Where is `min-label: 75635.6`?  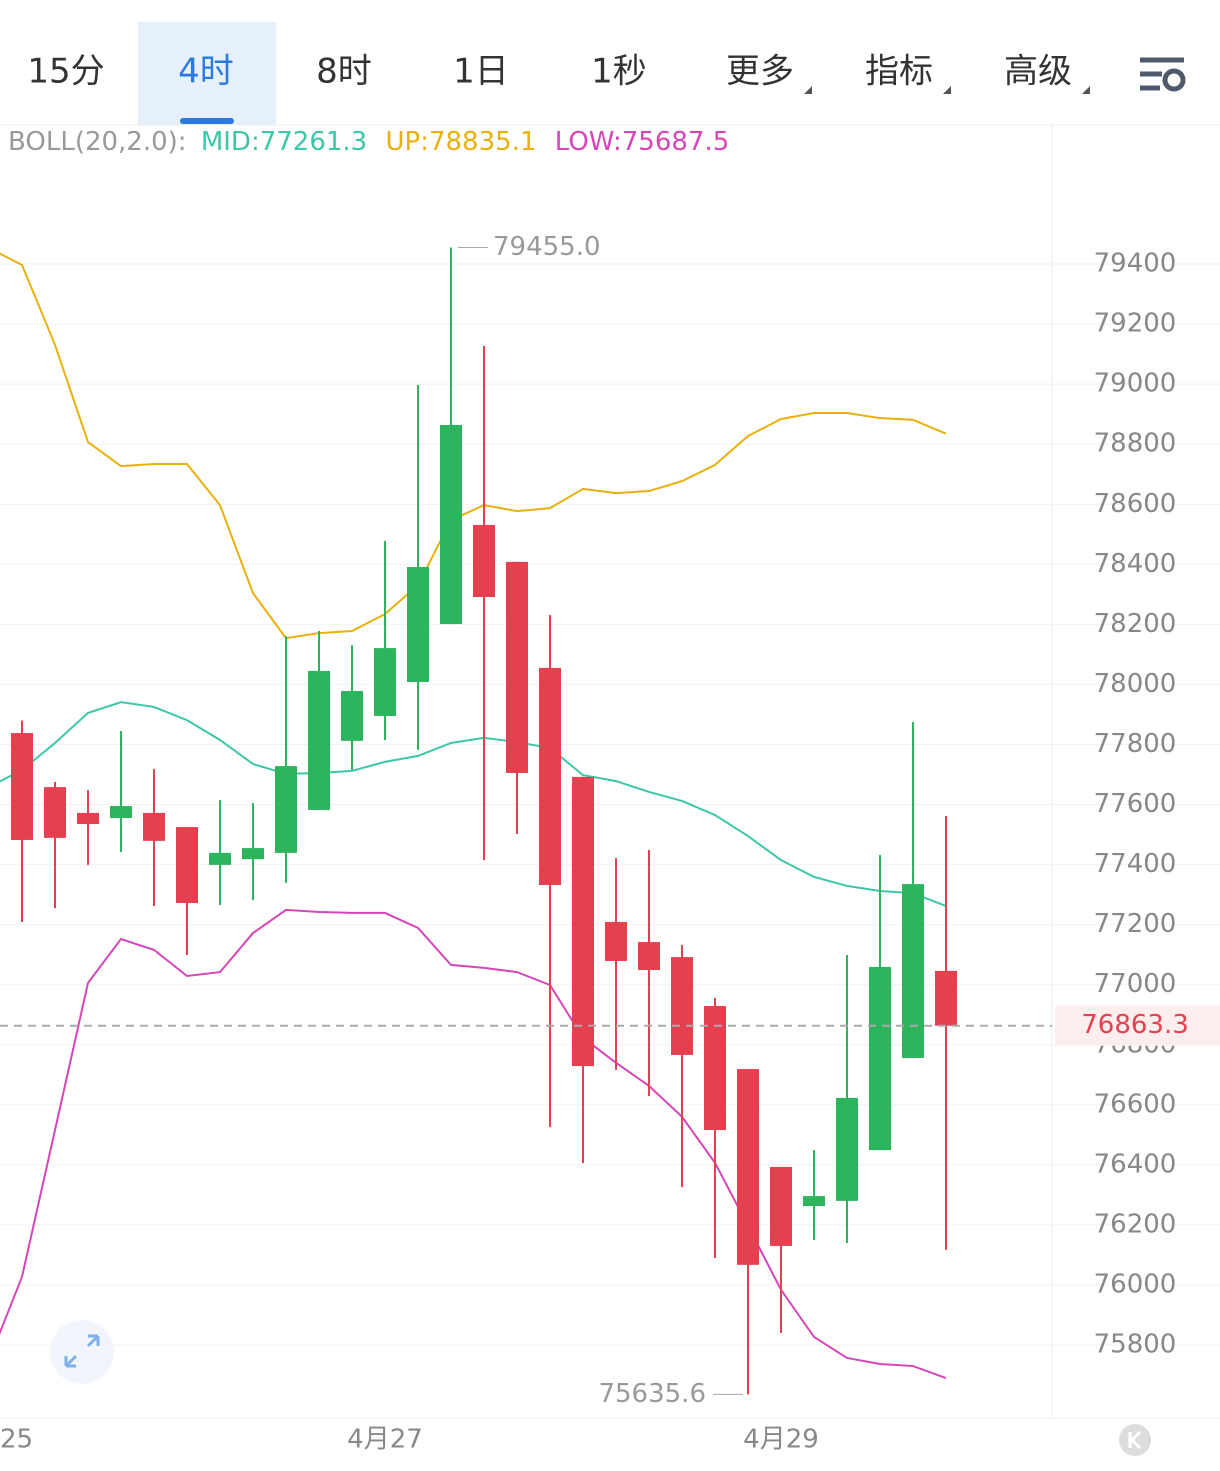 min-label: 75635.6 is located at coordinates (652, 1394).